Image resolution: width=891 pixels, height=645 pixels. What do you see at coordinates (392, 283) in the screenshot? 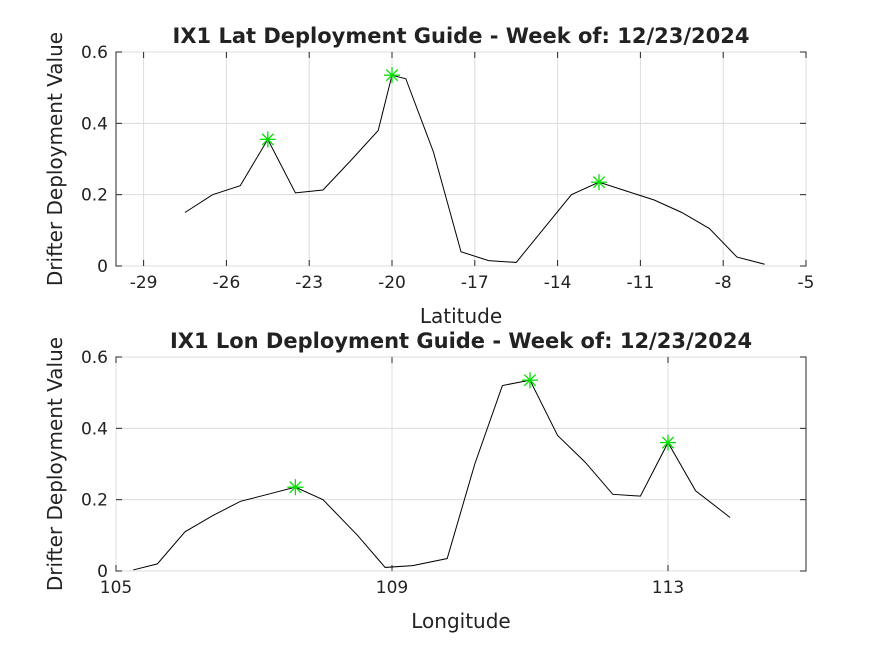
I see `latitude-x-tick-label: -20` at bounding box center [392, 283].